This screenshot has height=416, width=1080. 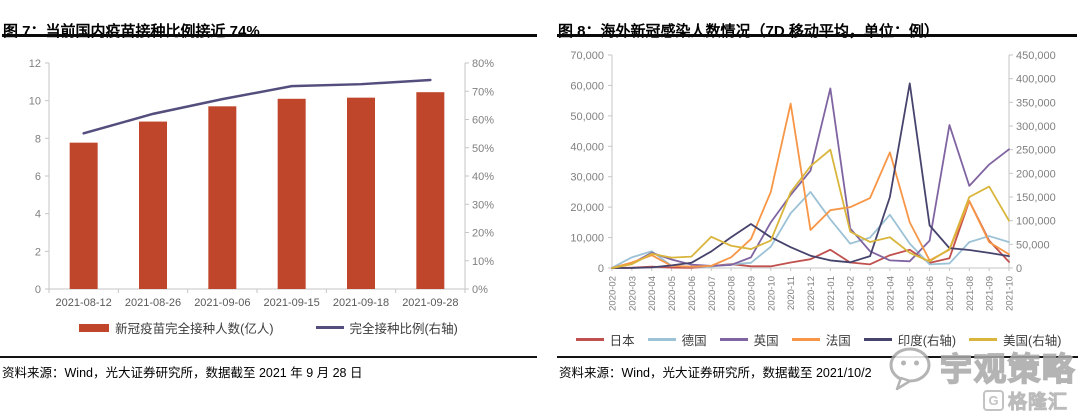 I want to click on x-axis-label: 2021-09-18, so click(x=361, y=303).